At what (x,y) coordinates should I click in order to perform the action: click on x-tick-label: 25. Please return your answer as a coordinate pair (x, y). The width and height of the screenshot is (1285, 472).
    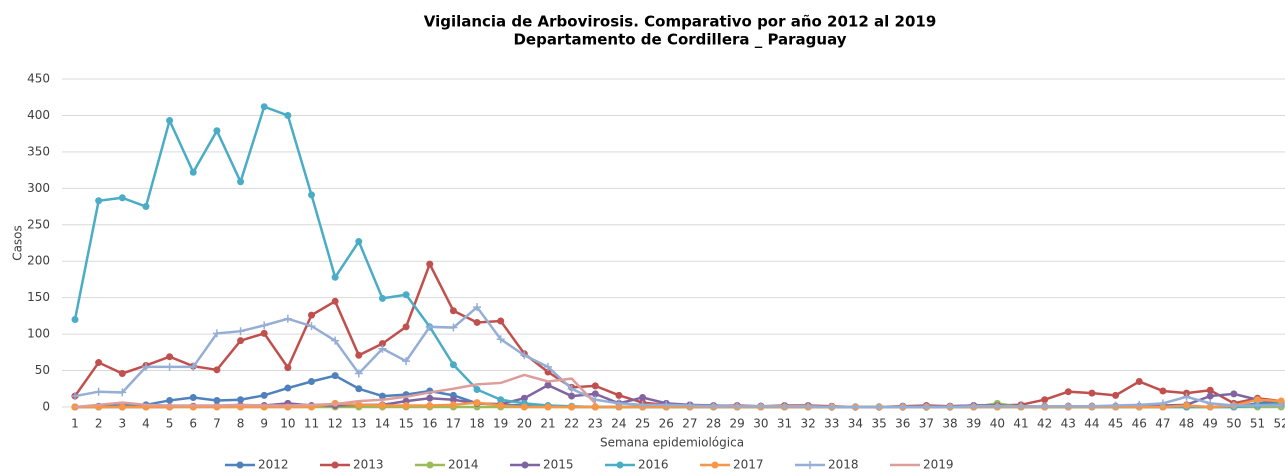
    Looking at the image, I should click on (642, 424).